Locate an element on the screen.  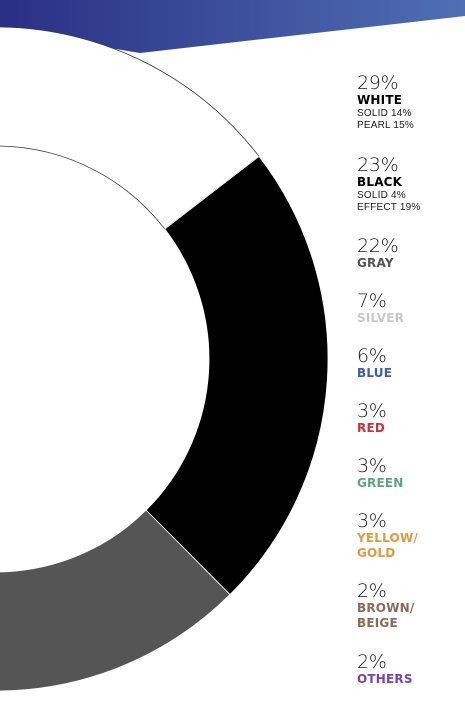
legend-sub-label: EFFECT 19% is located at coordinates (389, 207).